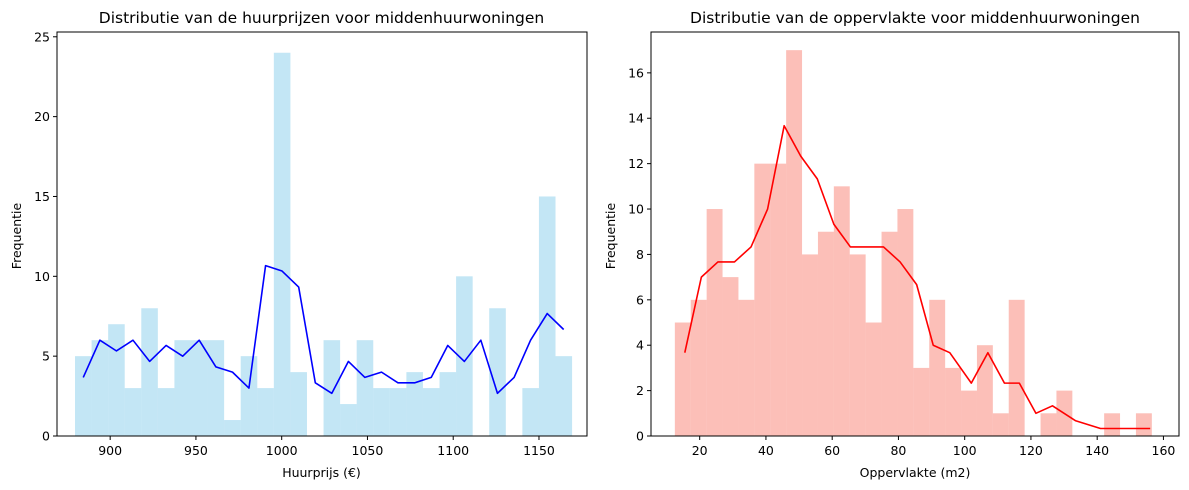  What do you see at coordinates (636, 163) in the screenshot?
I see `y-tick-label: 12` at bounding box center [636, 163].